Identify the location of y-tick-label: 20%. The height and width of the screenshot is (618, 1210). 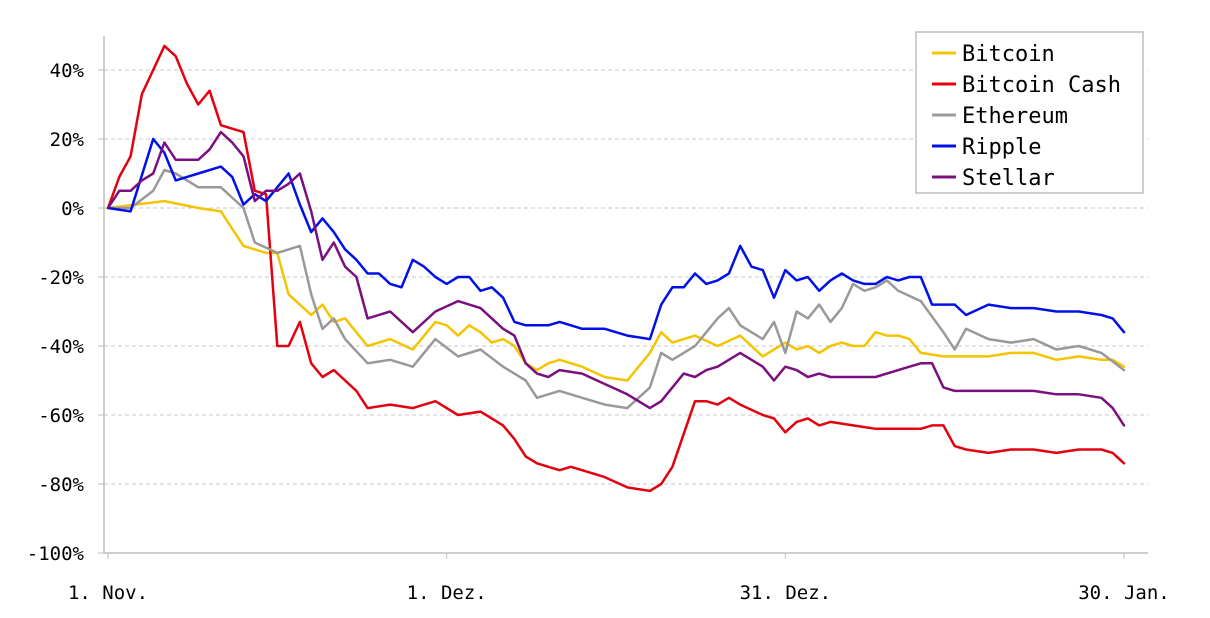
(67, 140).